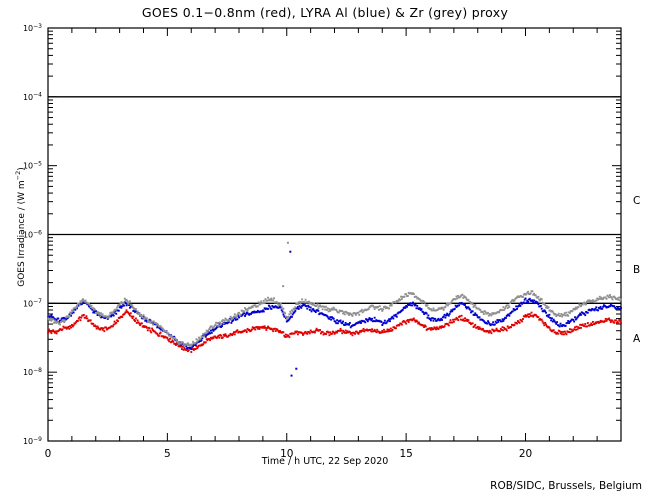 This screenshot has height=500, width=650. What do you see at coordinates (32, 303) in the screenshot?
I see `y-tick-label: 10⁻⁷` at bounding box center [32, 303].